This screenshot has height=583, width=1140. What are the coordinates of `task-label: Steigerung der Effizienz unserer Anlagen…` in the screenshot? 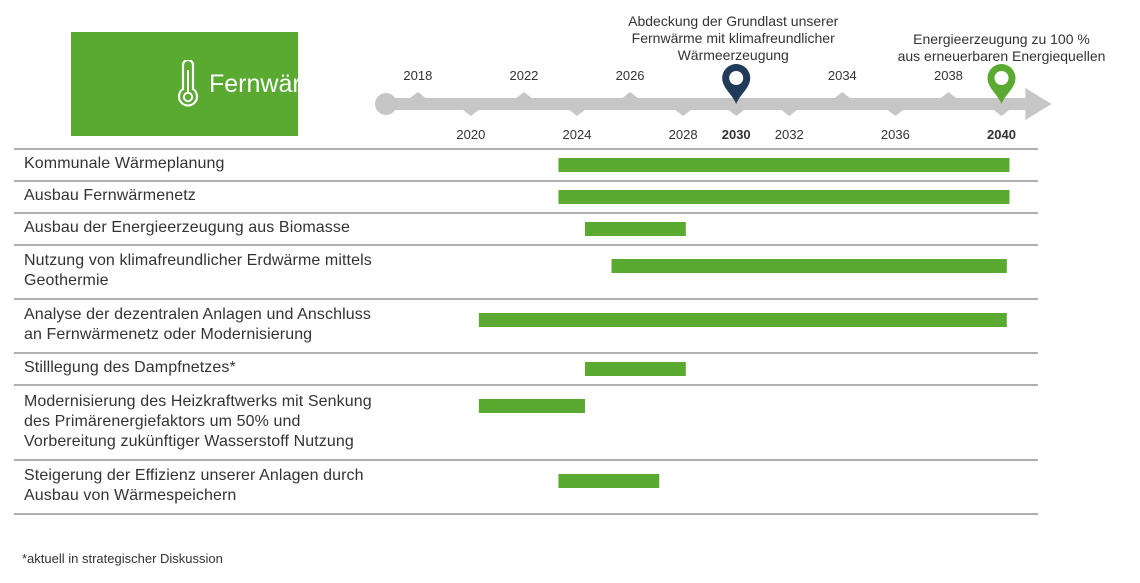 It's located at (194, 485).